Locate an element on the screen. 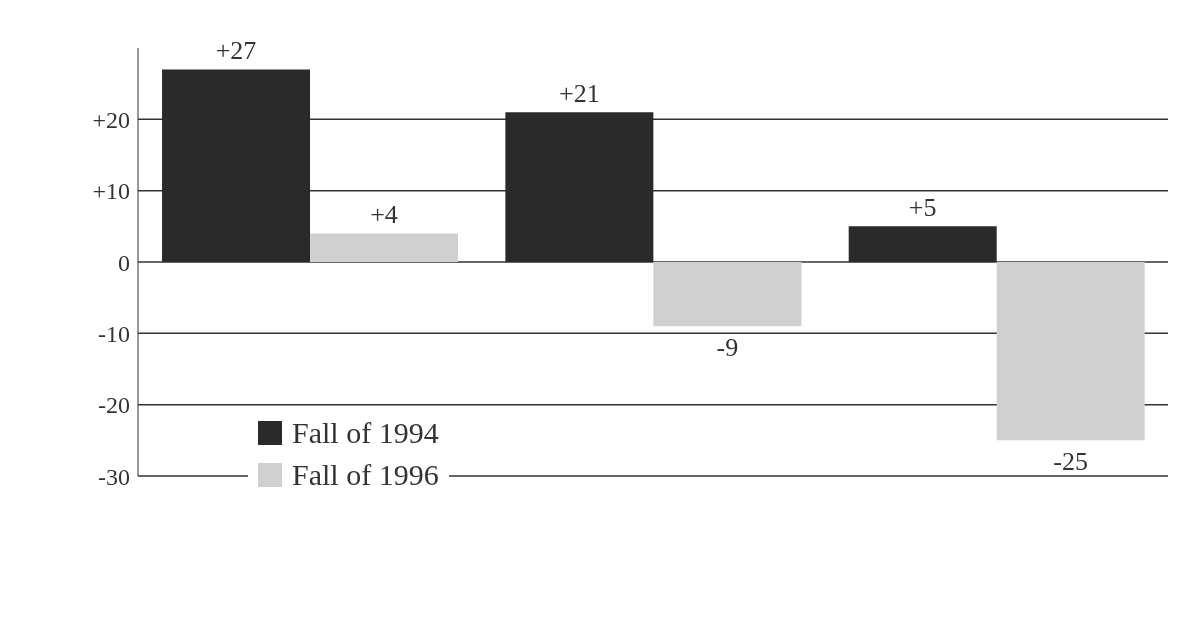  data-label: +21 is located at coordinates (579, 94).